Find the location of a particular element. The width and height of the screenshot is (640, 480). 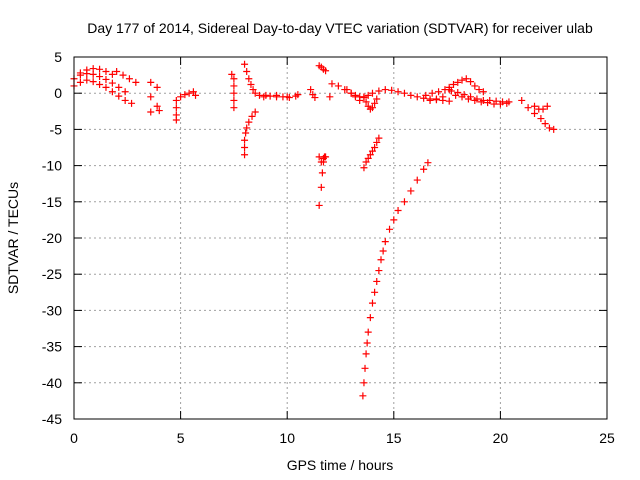

y-tick-label: -40 is located at coordinates (52, 383).